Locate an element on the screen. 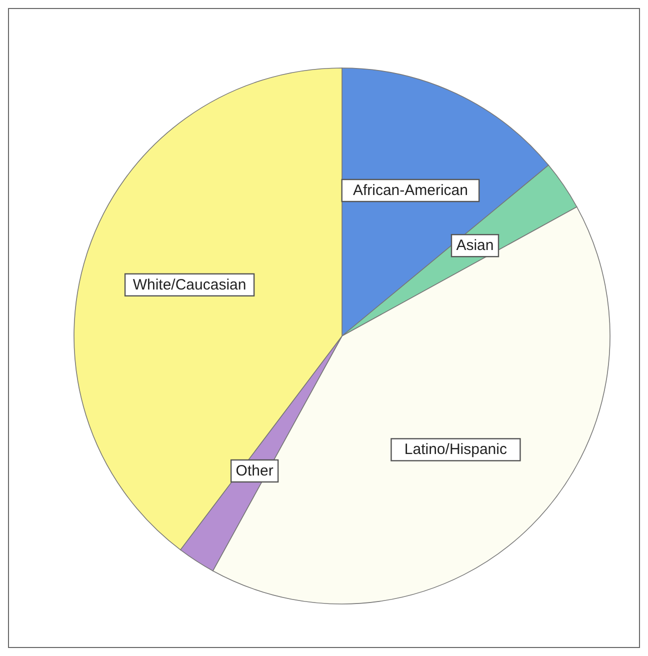  slice-label: Latino/Hispanic is located at coordinates (456, 449).